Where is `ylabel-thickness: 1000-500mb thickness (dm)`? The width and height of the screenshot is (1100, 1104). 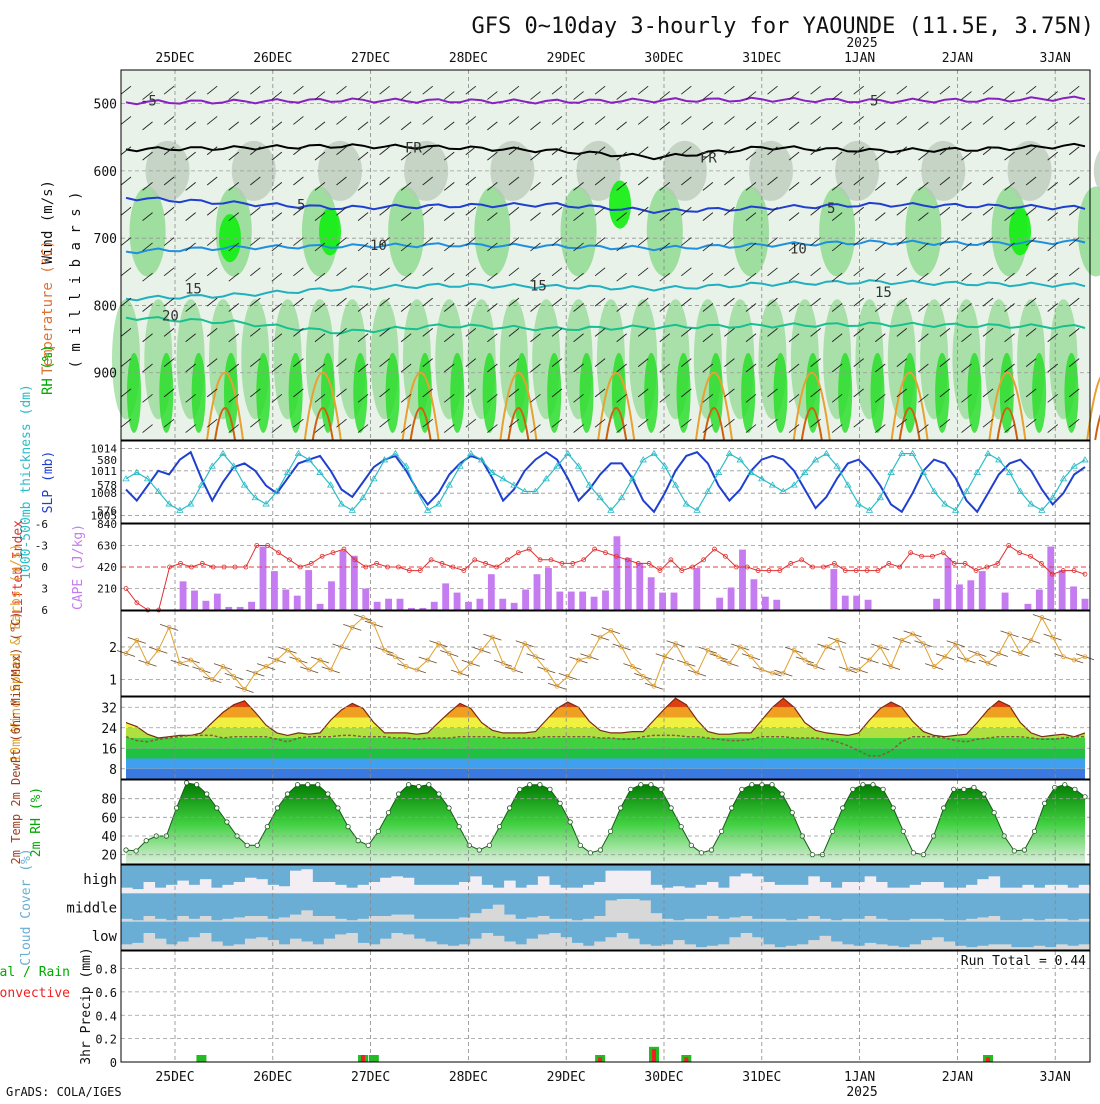 ylabel-thickness: 1000-500mb thickness (dm) is located at coordinates (26, 482).